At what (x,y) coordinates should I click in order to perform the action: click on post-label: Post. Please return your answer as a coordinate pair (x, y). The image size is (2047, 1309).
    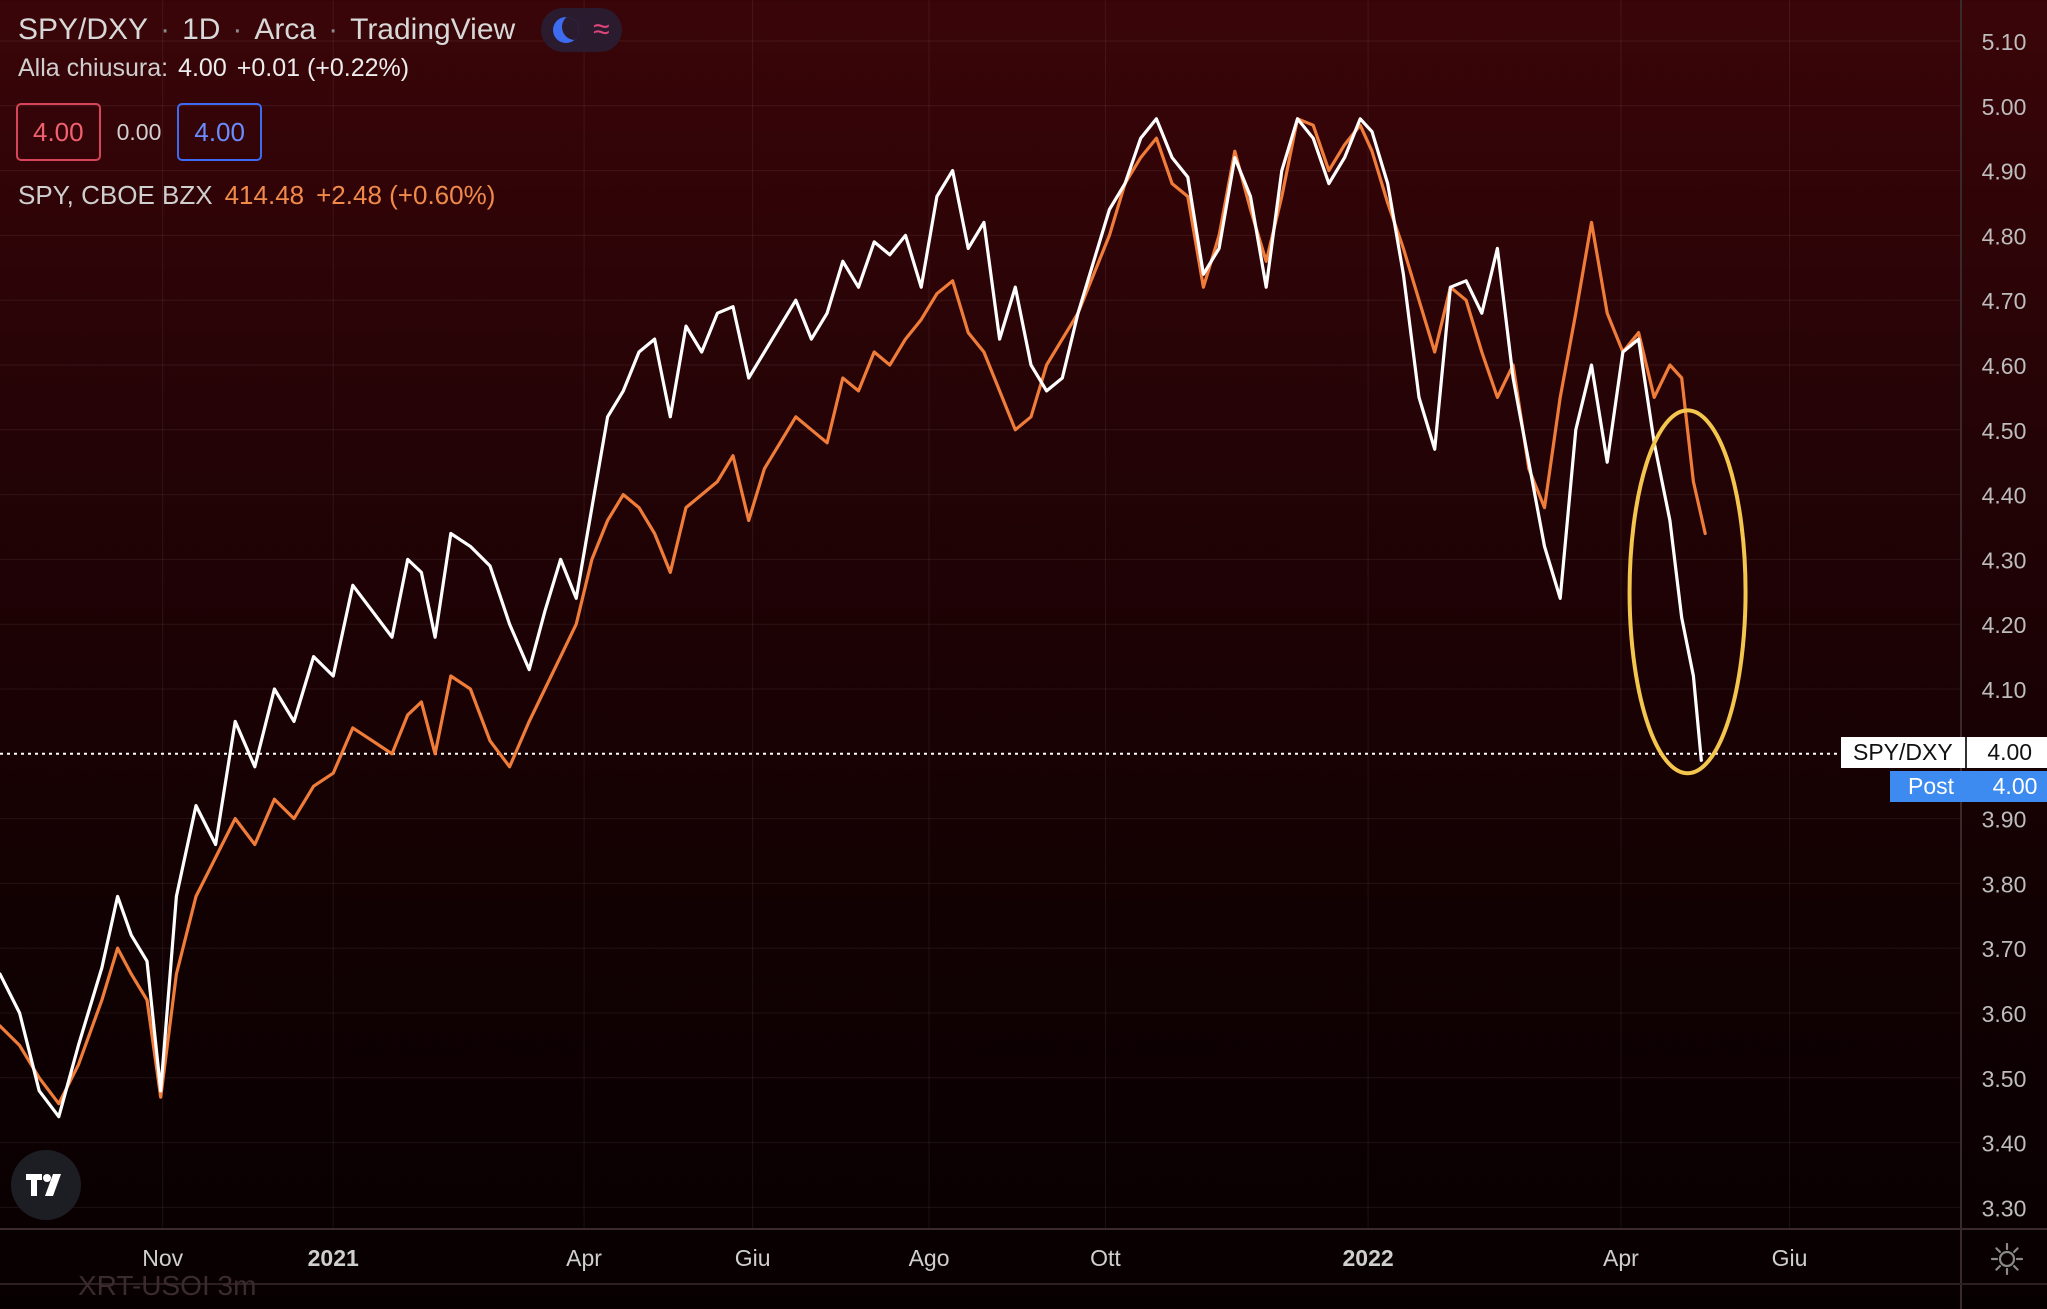
    Looking at the image, I should click on (1931, 786).